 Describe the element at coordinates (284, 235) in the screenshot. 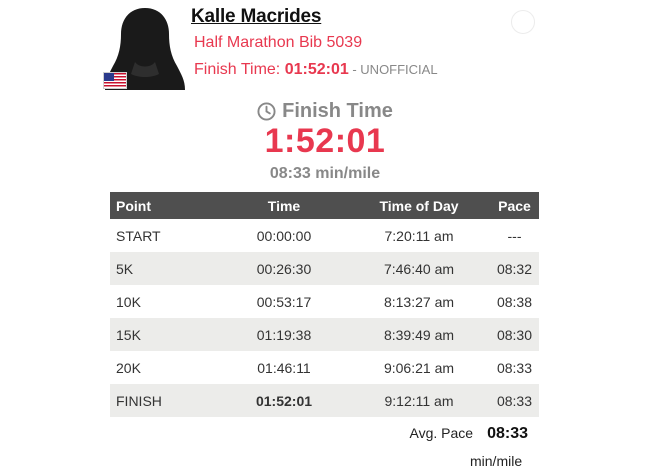

I see `split-time: 00:00:00` at that location.